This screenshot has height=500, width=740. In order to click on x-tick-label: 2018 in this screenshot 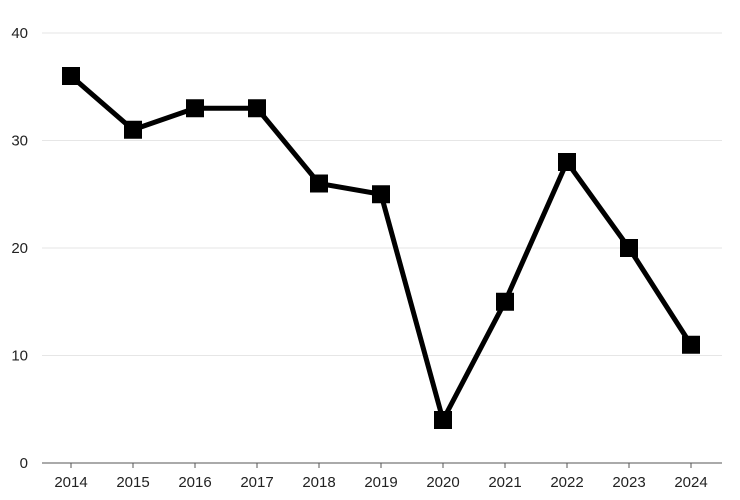, I will do `click(318, 482)`.